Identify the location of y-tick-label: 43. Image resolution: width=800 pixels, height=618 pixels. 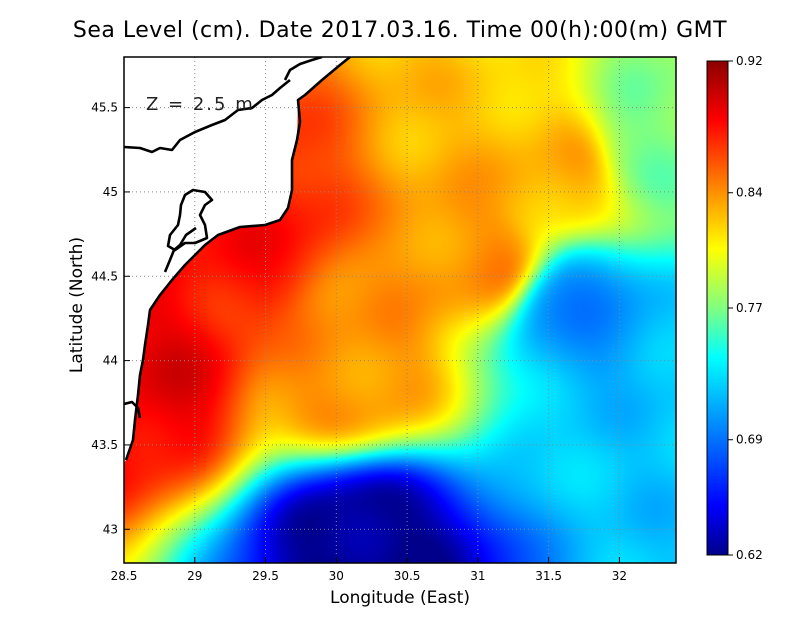
(110, 529).